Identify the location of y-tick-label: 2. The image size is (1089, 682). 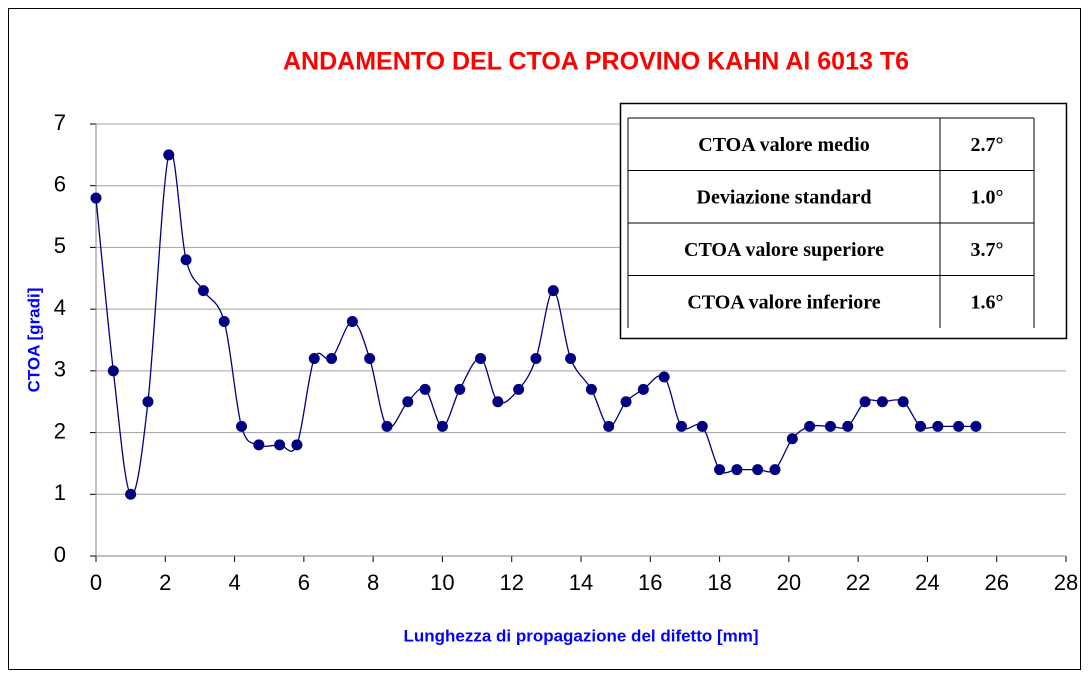
(60, 430).